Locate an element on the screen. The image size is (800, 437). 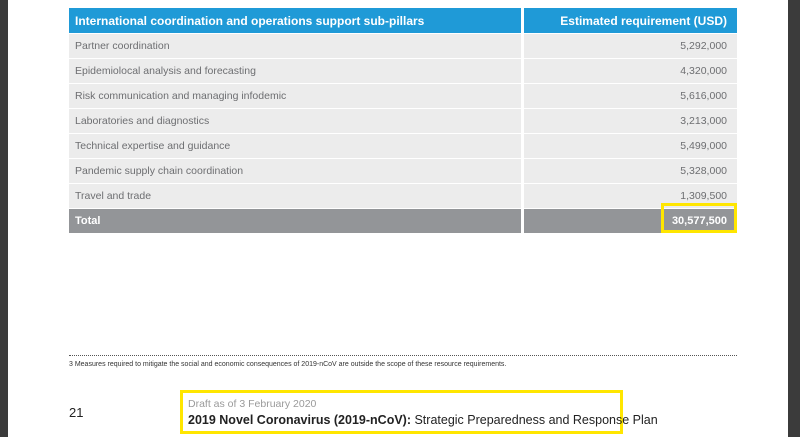
row-value: 1,309,500 is located at coordinates (630, 196).